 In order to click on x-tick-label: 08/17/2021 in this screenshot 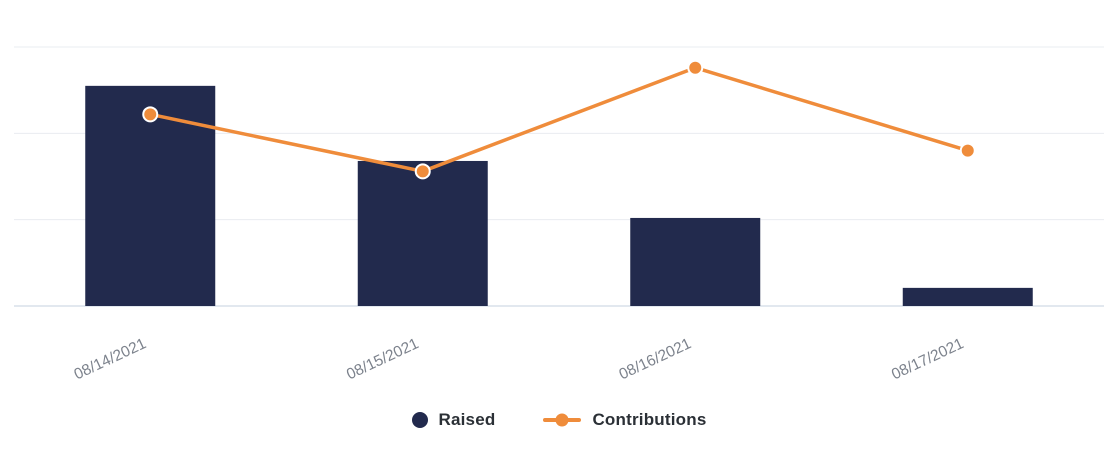, I will do `click(927, 359)`.